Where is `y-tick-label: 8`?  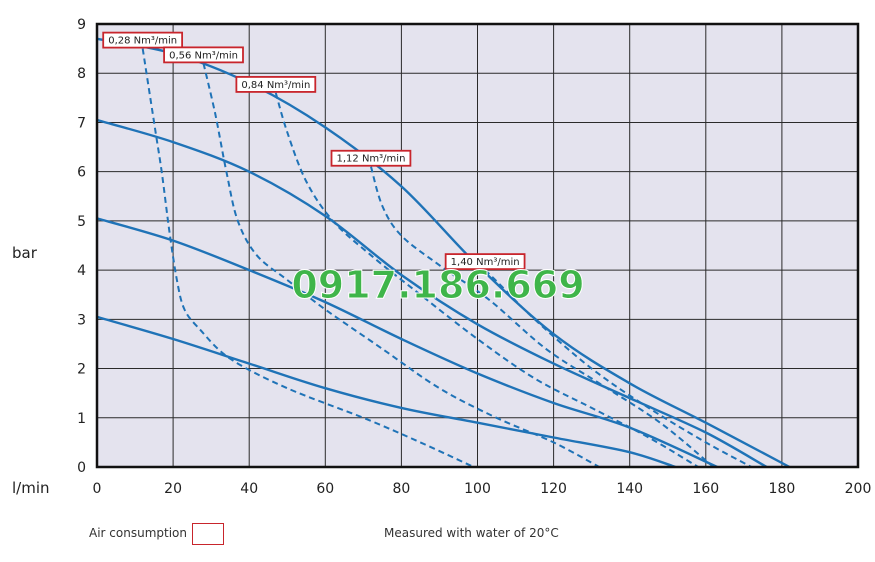
y-tick-label: 8 is located at coordinates (81, 74).